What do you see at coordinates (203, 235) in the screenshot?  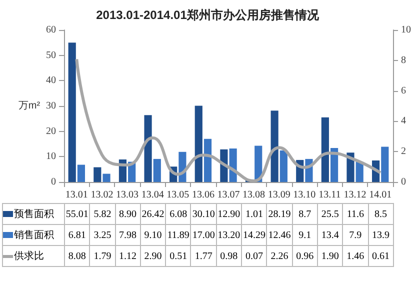 I see `data-label: 17.00` at bounding box center [203, 235].